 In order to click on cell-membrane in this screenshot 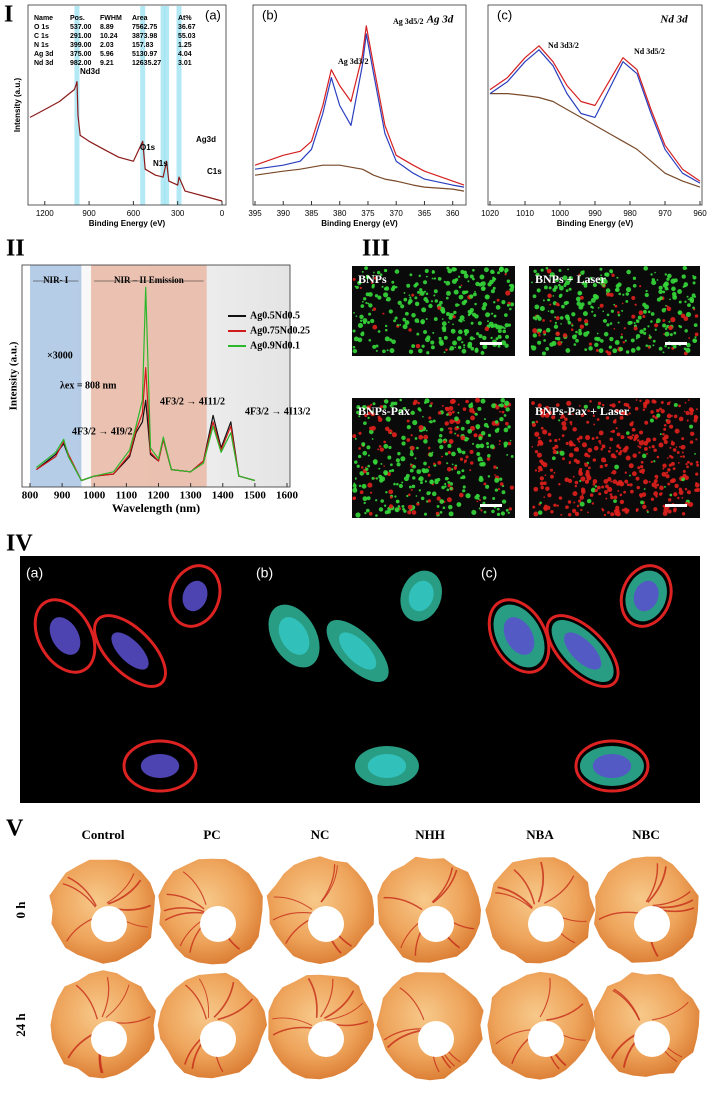, I will do `click(519, 636)`.